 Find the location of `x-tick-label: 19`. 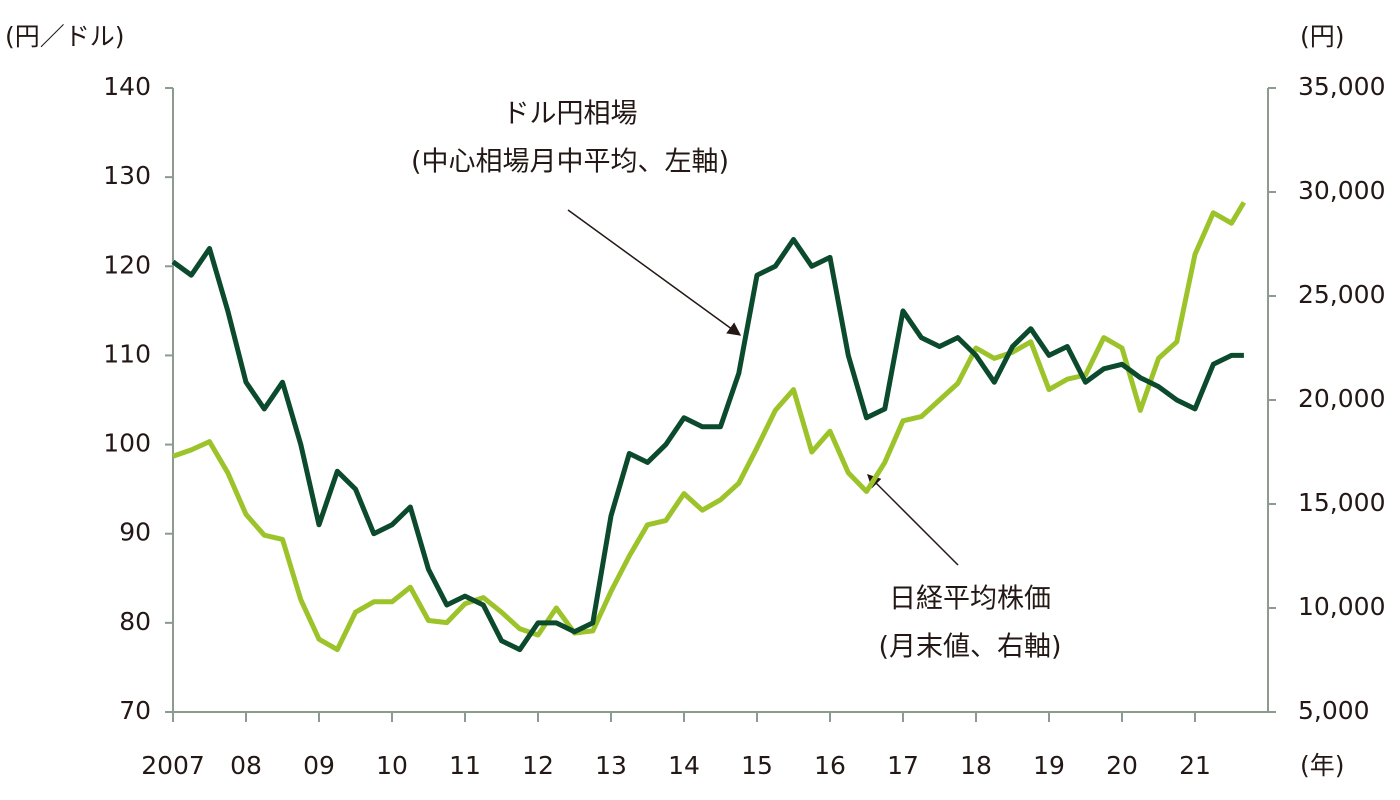

x-tick-label: 19 is located at coordinates (1049, 765).